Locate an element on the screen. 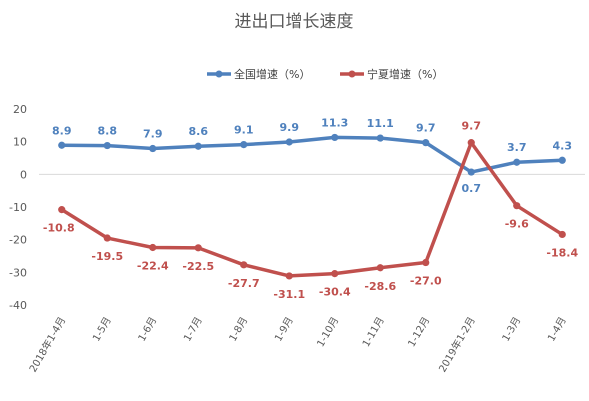 The image size is (589, 401). y-tick-label: 0 is located at coordinates (23, 174).